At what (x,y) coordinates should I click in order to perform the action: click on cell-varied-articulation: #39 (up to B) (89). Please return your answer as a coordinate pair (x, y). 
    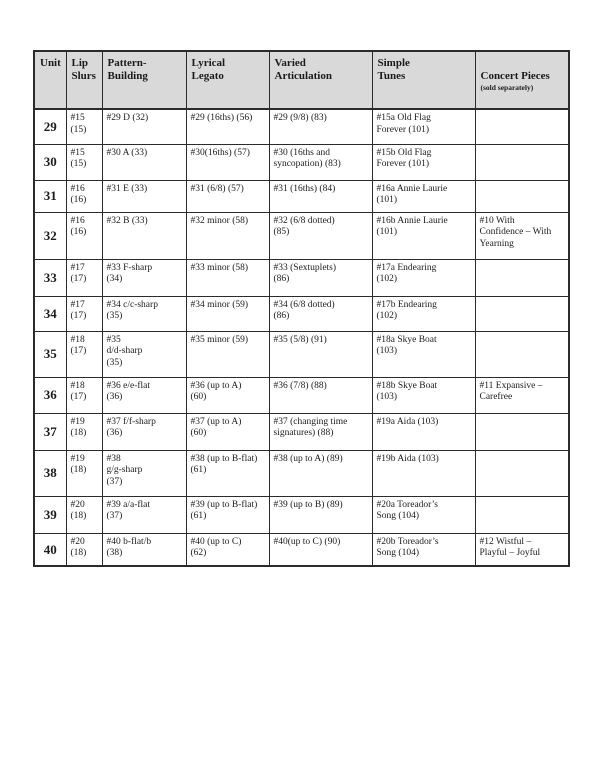
    Looking at the image, I should click on (320, 514).